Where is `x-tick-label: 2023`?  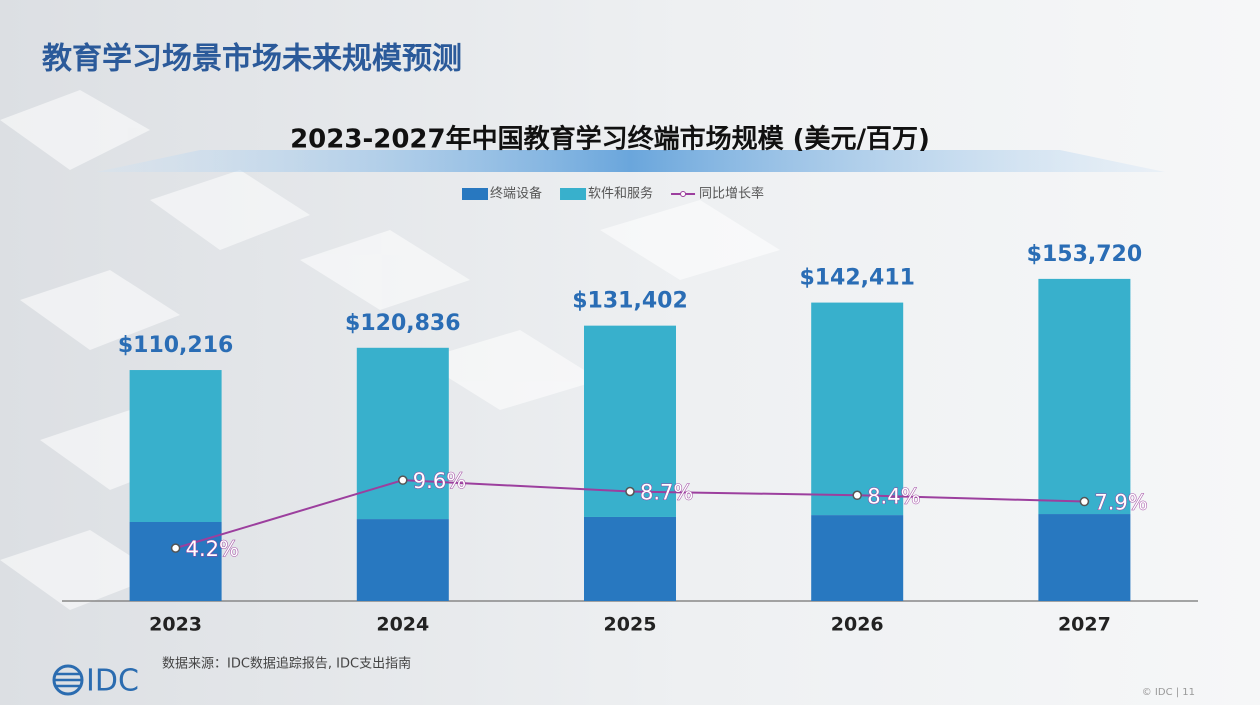
x-tick-label: 2023 is located at coordinates (175, 625).